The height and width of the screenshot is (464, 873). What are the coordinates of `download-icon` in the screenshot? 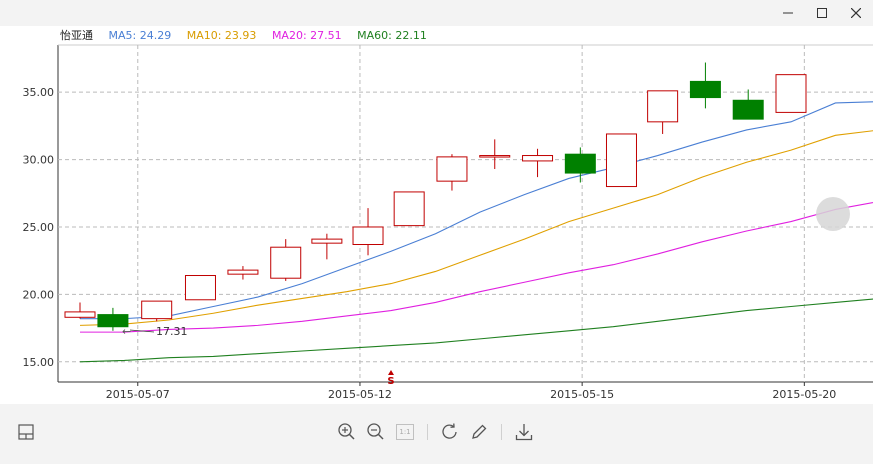 It's located at (524, 432).